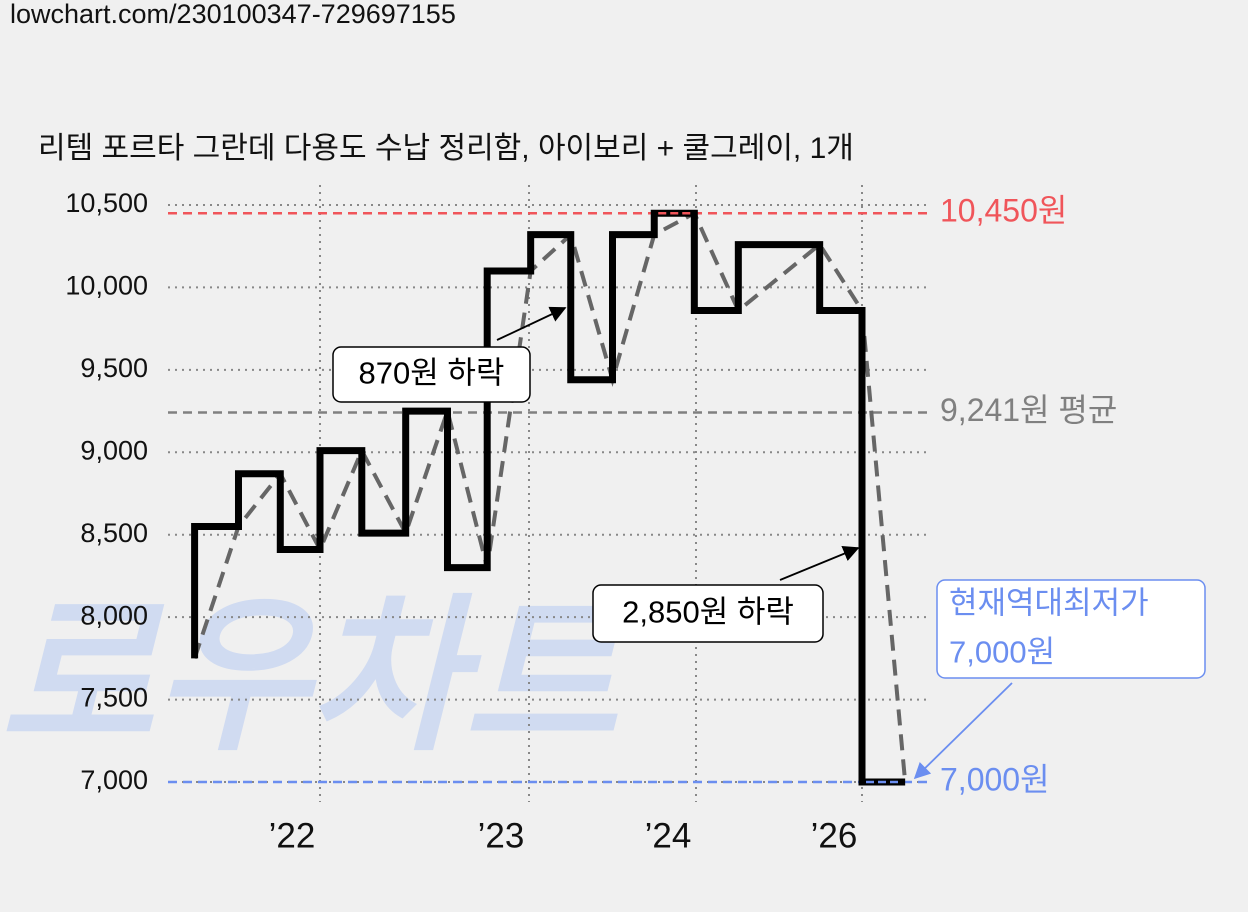 The image size is (1248, 912). Describe the element at coordinates (114, 368) in the screenshot. I see `y-tick-label: 9,500` at that location.